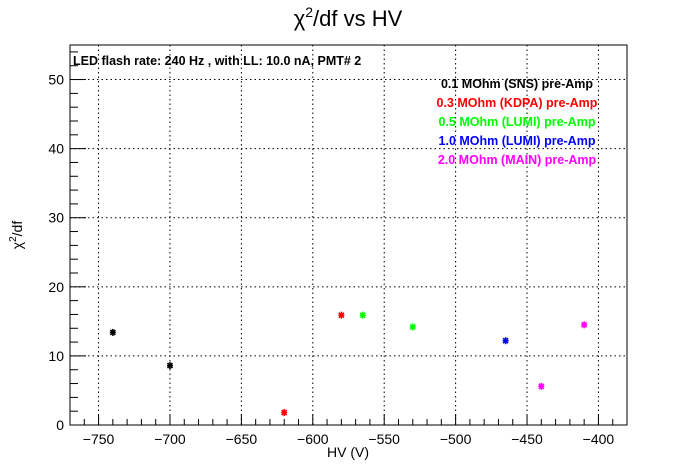 The image size is (696, 472). I want to click on x-tick-label: −400, so click(599, 439).